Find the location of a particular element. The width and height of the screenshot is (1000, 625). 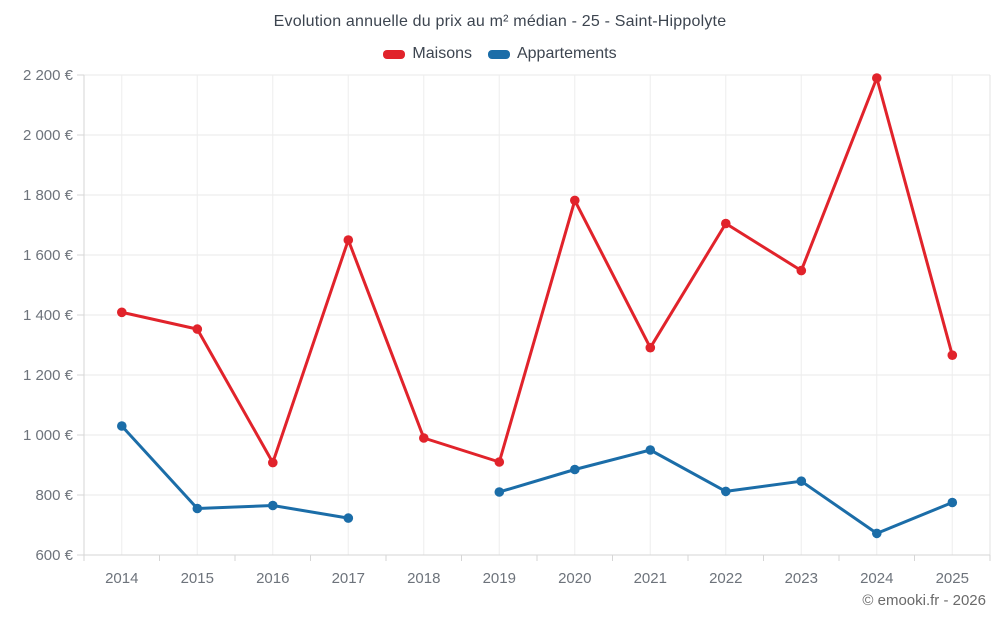

x-axis-label: 2018 is located at coordinates (423, 578).